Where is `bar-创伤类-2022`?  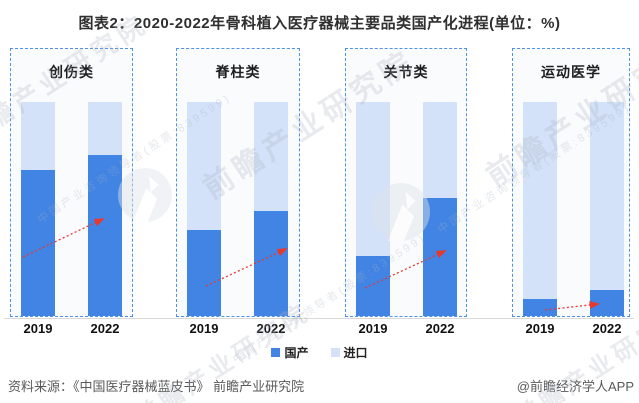 bar-创伤类-2022 is located at coordinates (105, 209).